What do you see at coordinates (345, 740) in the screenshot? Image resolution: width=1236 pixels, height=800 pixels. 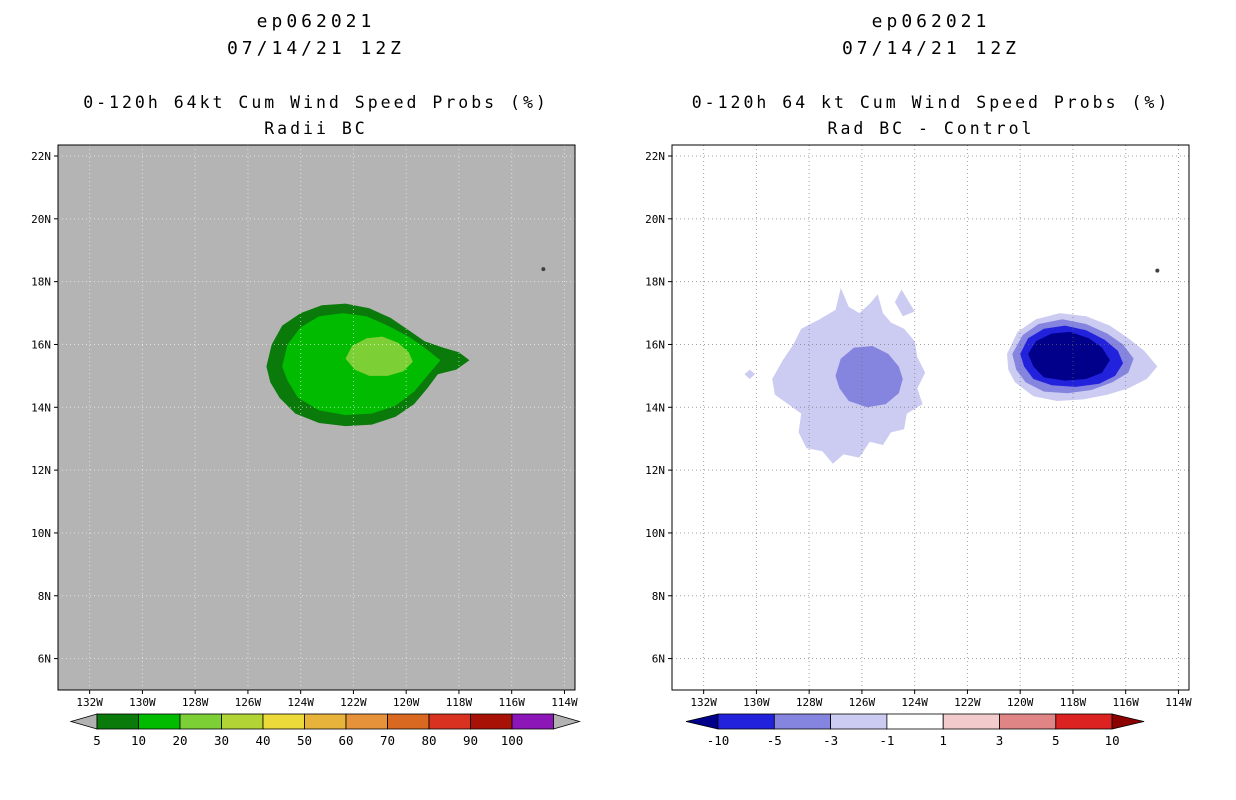 I see `colorbar-label: 60` at bounding box center [345, 740].